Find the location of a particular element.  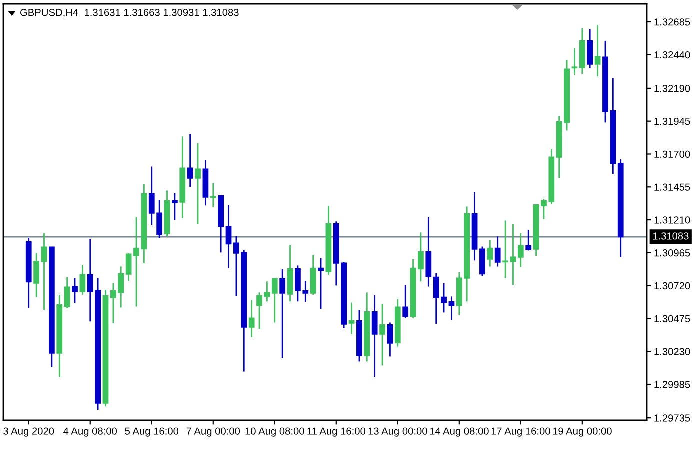

y-tick-label: 1.32190 is located at coordinates (672, 88).